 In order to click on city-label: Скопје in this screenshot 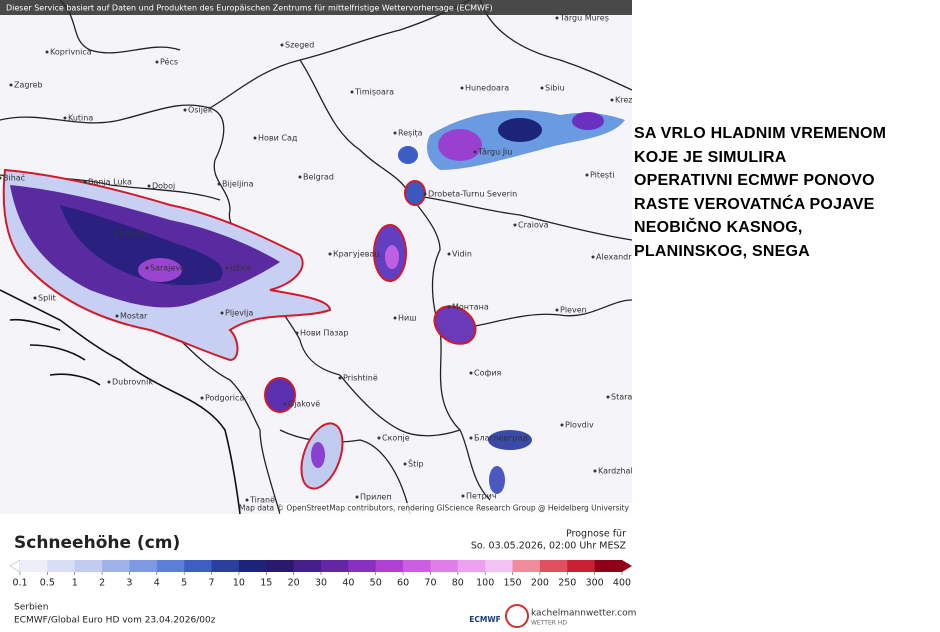, I will do `click(396, 438)`.